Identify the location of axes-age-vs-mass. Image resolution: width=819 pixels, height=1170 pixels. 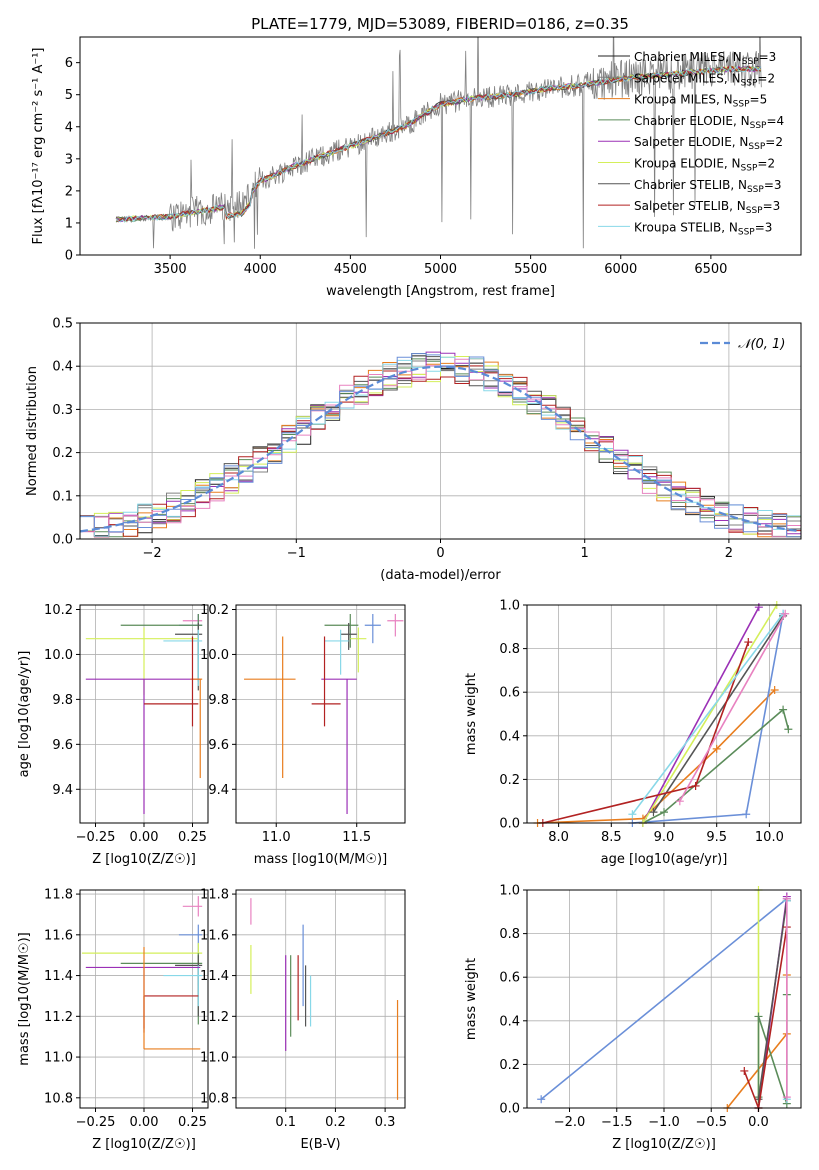
(320, 714).